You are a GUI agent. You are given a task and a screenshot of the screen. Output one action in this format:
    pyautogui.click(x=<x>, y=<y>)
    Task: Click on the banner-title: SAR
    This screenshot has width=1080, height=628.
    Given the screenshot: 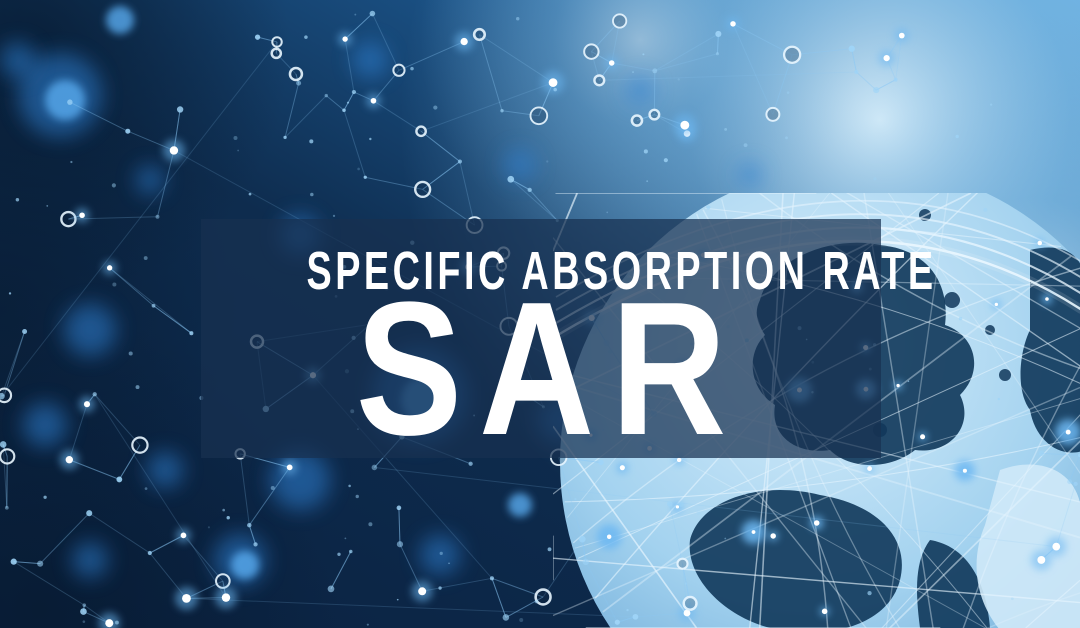 What is the action you would take?
    pyautogui.click(x=549, y=369)
    